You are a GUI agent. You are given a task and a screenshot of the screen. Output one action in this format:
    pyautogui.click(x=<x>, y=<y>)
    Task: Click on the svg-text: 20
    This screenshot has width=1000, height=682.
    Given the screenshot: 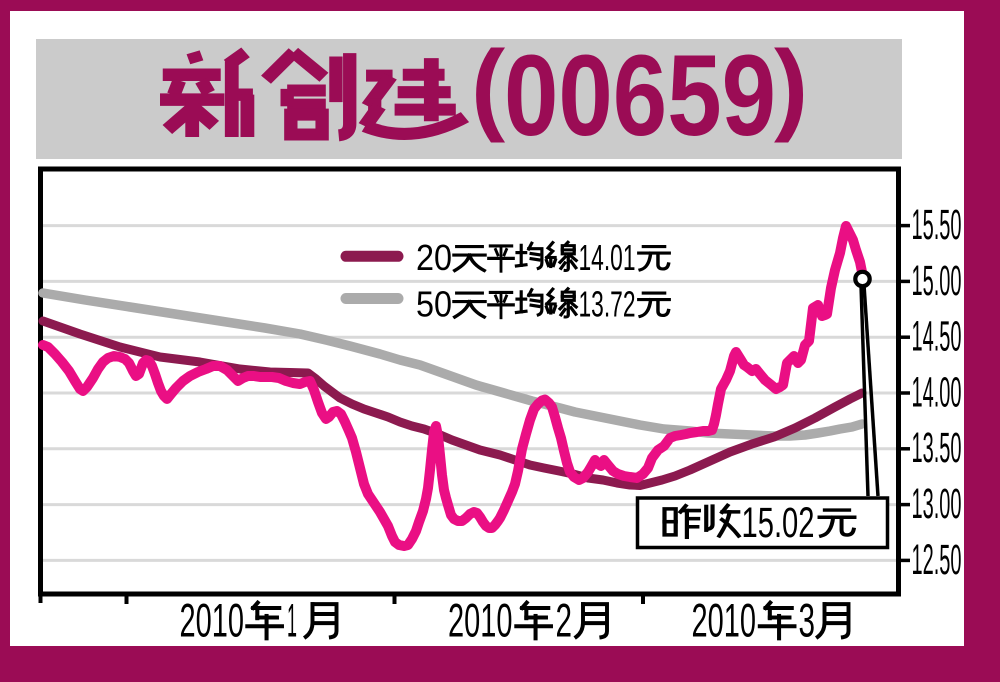 What is the action you would take?
    pyautogui.click(x=434, y=257)
    